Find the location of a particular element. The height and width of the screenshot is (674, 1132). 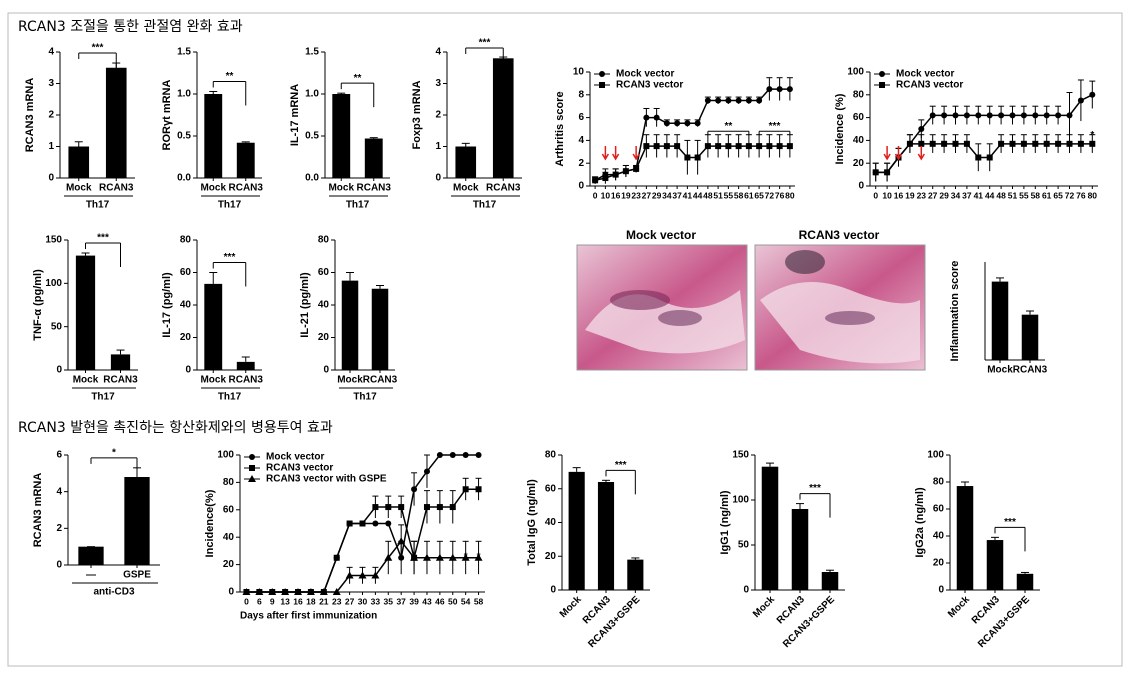

x-tick-label: 34 is located at coordinates (956, 195).